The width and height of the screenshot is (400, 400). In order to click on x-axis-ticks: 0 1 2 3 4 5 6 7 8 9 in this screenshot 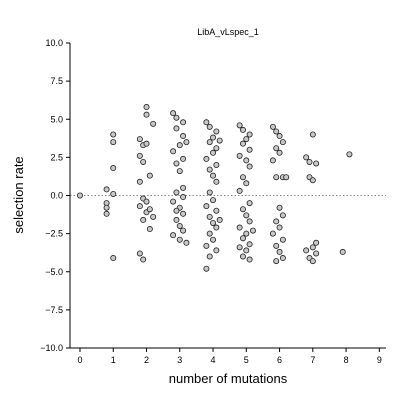, I will do `click(229, 356)`.